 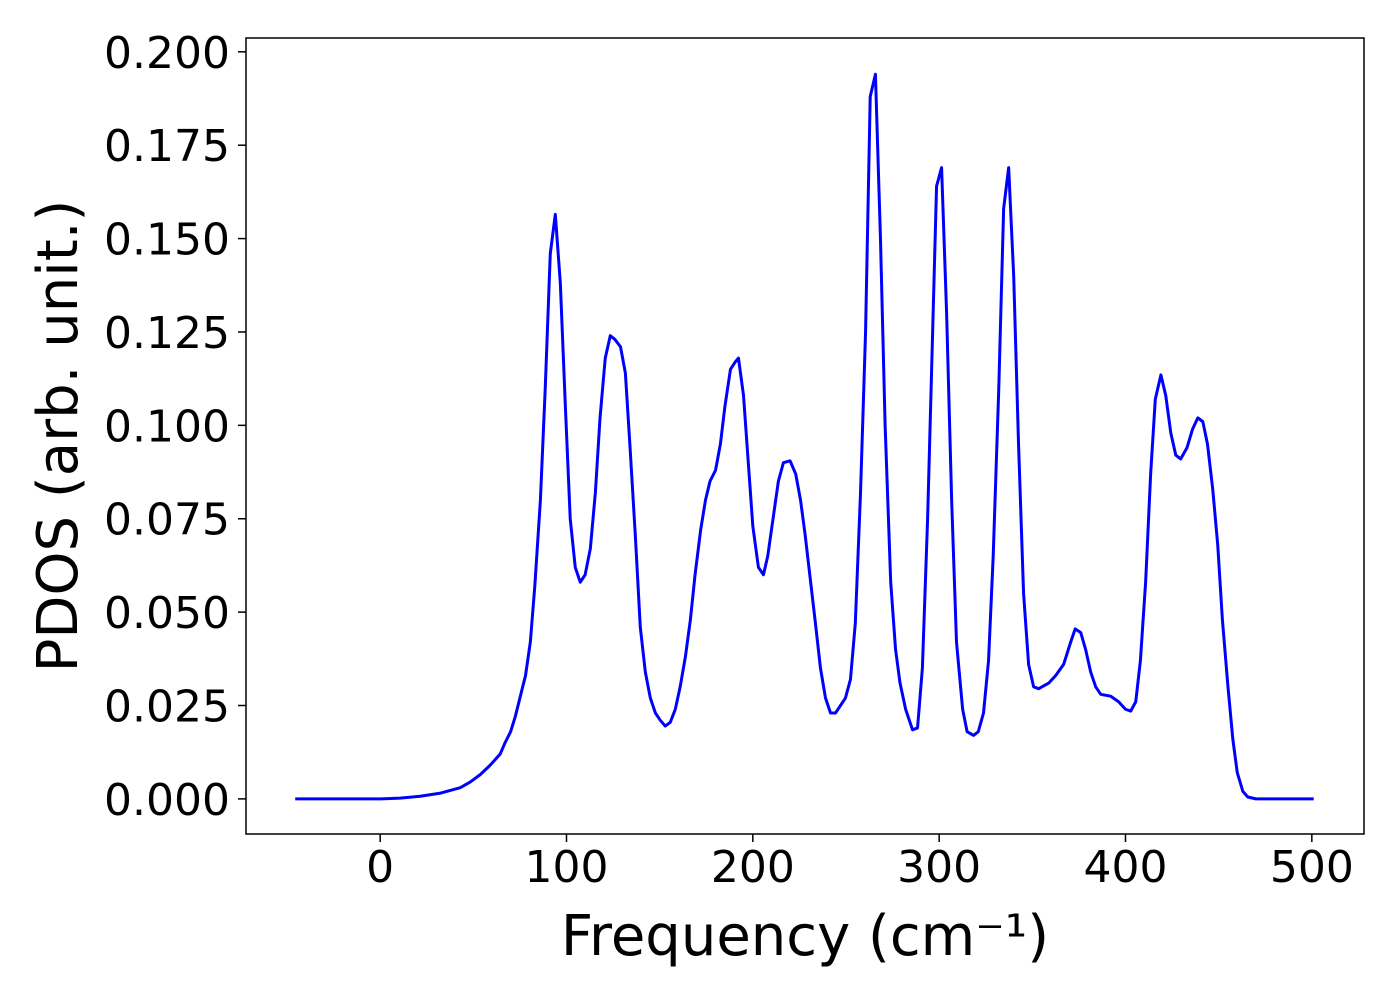 I want to click on x-tick-label: 300, so click(x=939, y=867).